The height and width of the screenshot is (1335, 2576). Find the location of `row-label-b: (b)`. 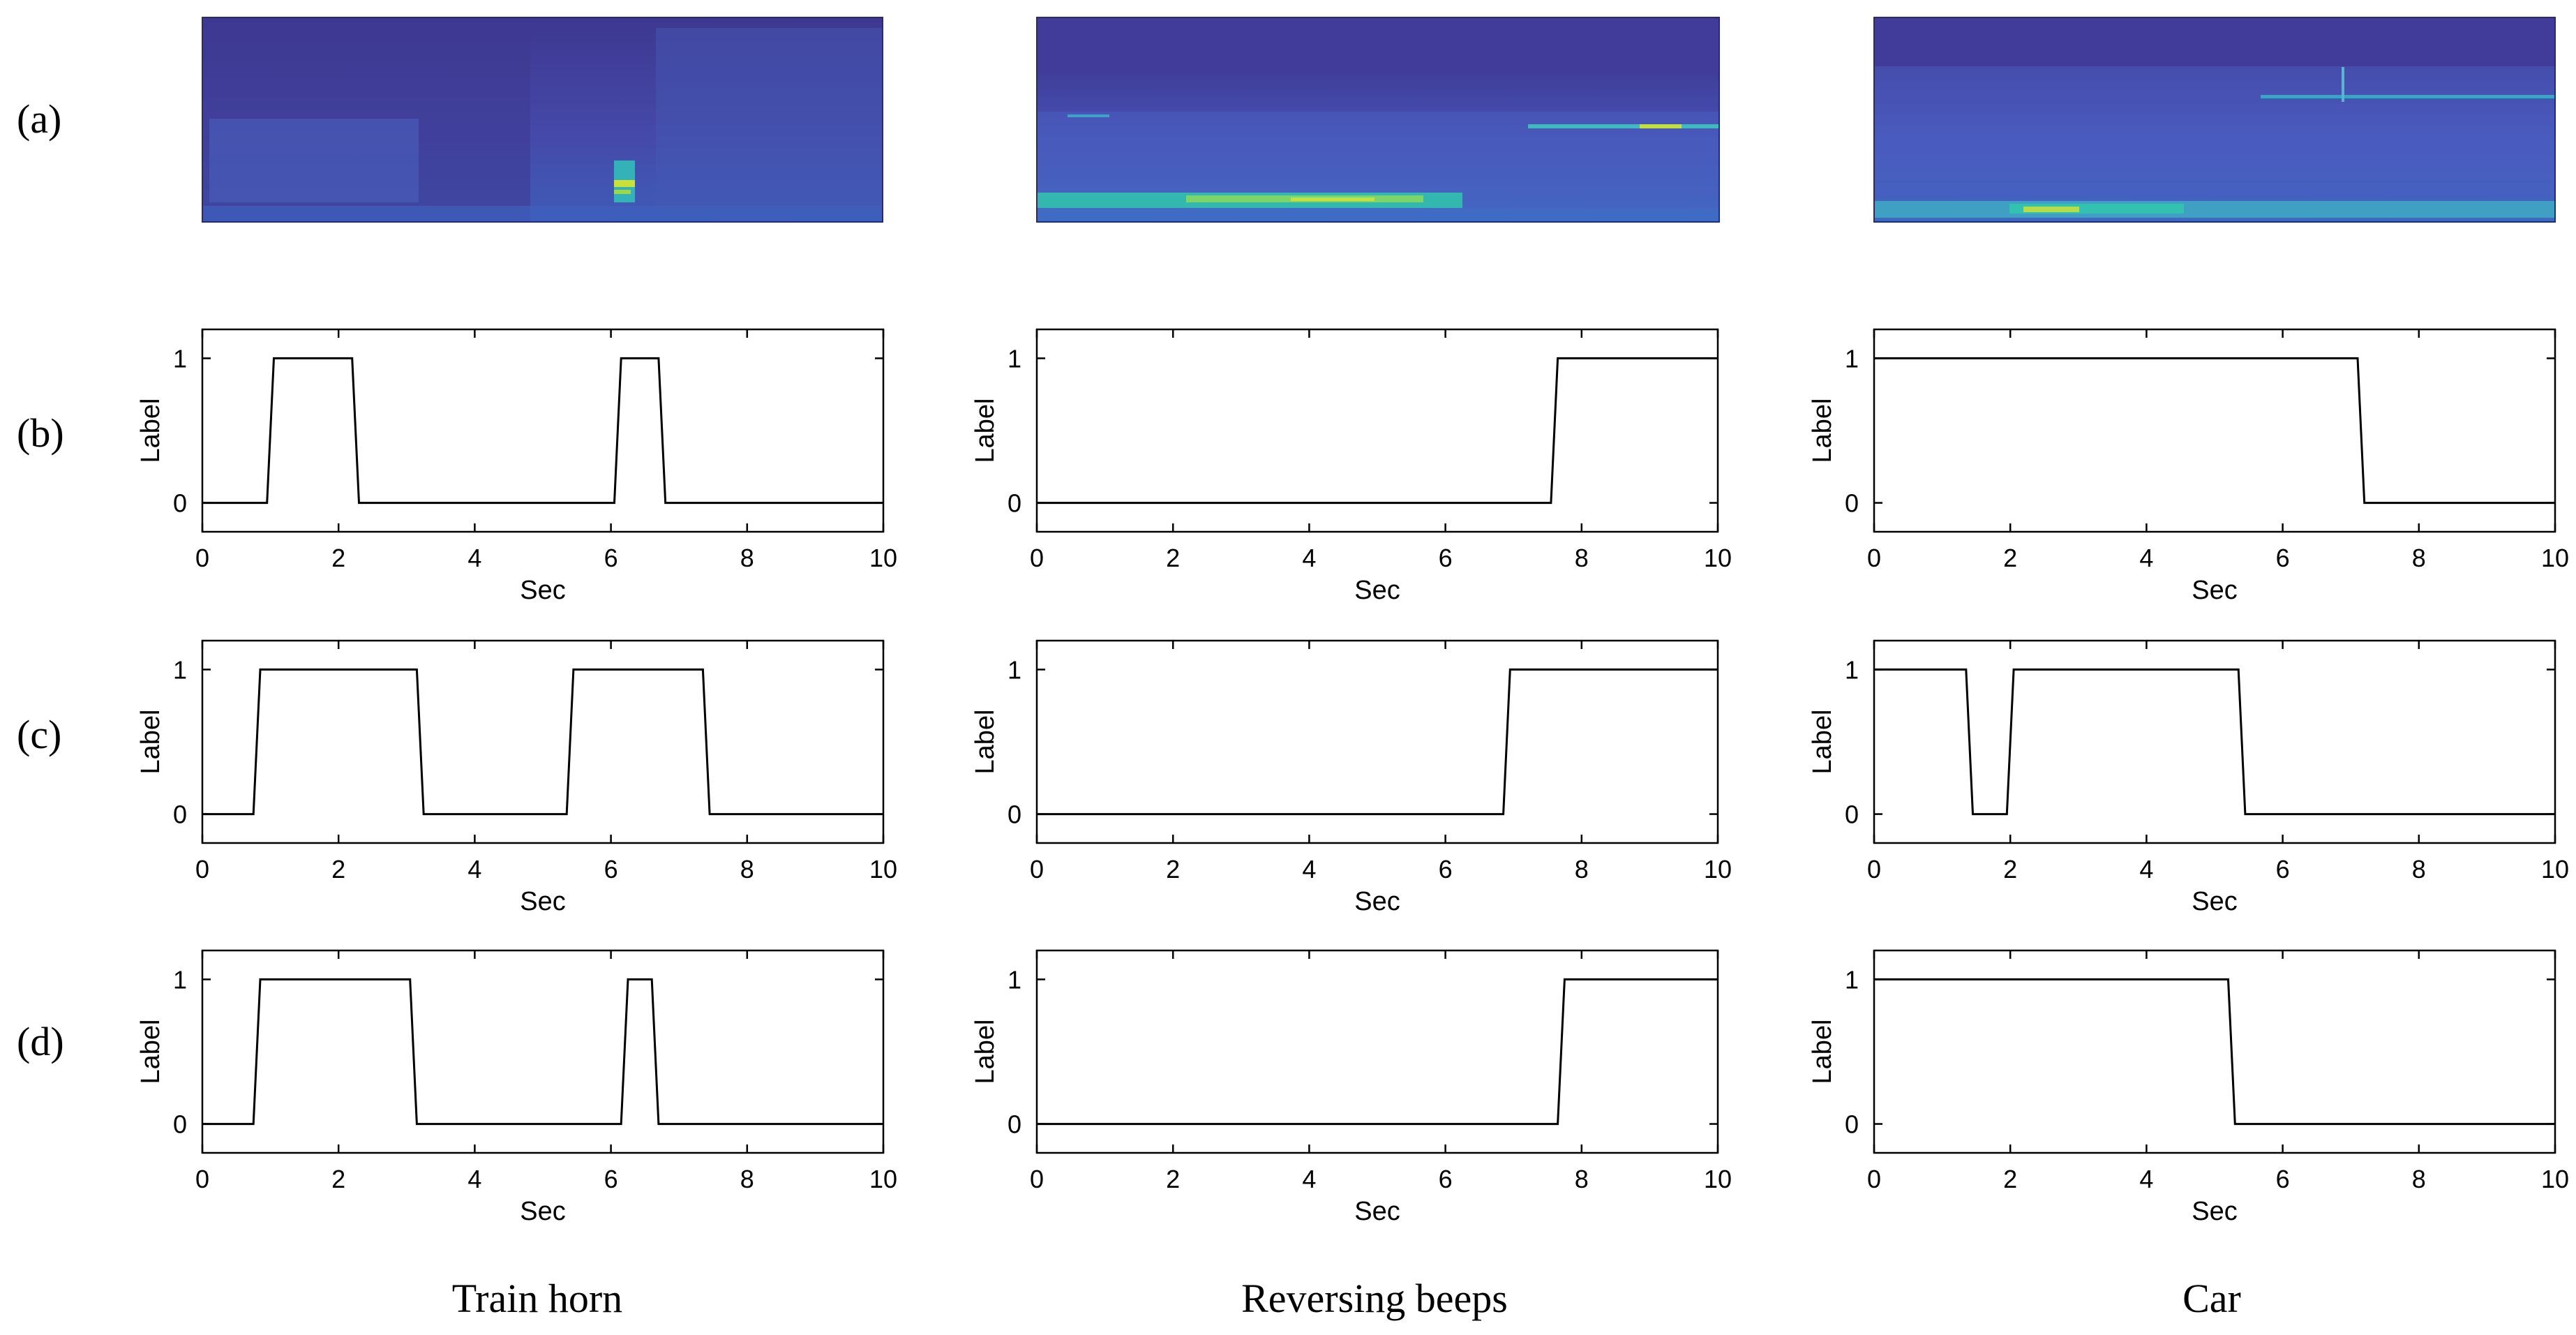

row-label-b: (b) is located at coordinates (40, 433).